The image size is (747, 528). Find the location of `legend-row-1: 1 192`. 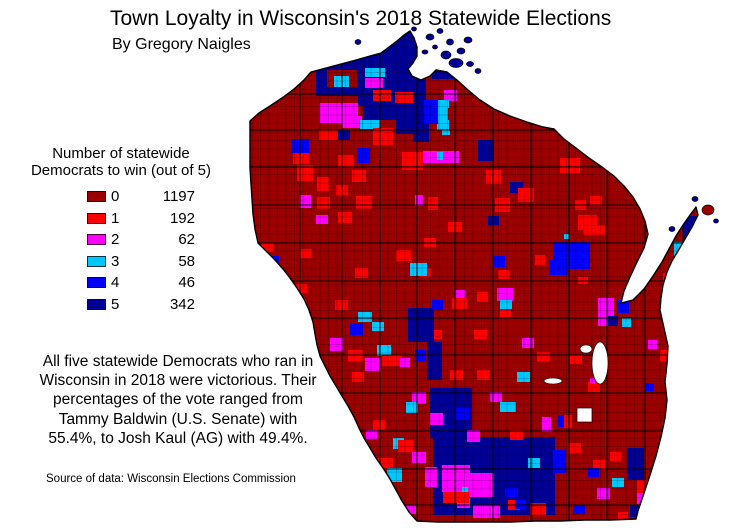

legend-row-1: 1 192 is located at coordinates (126, 221).